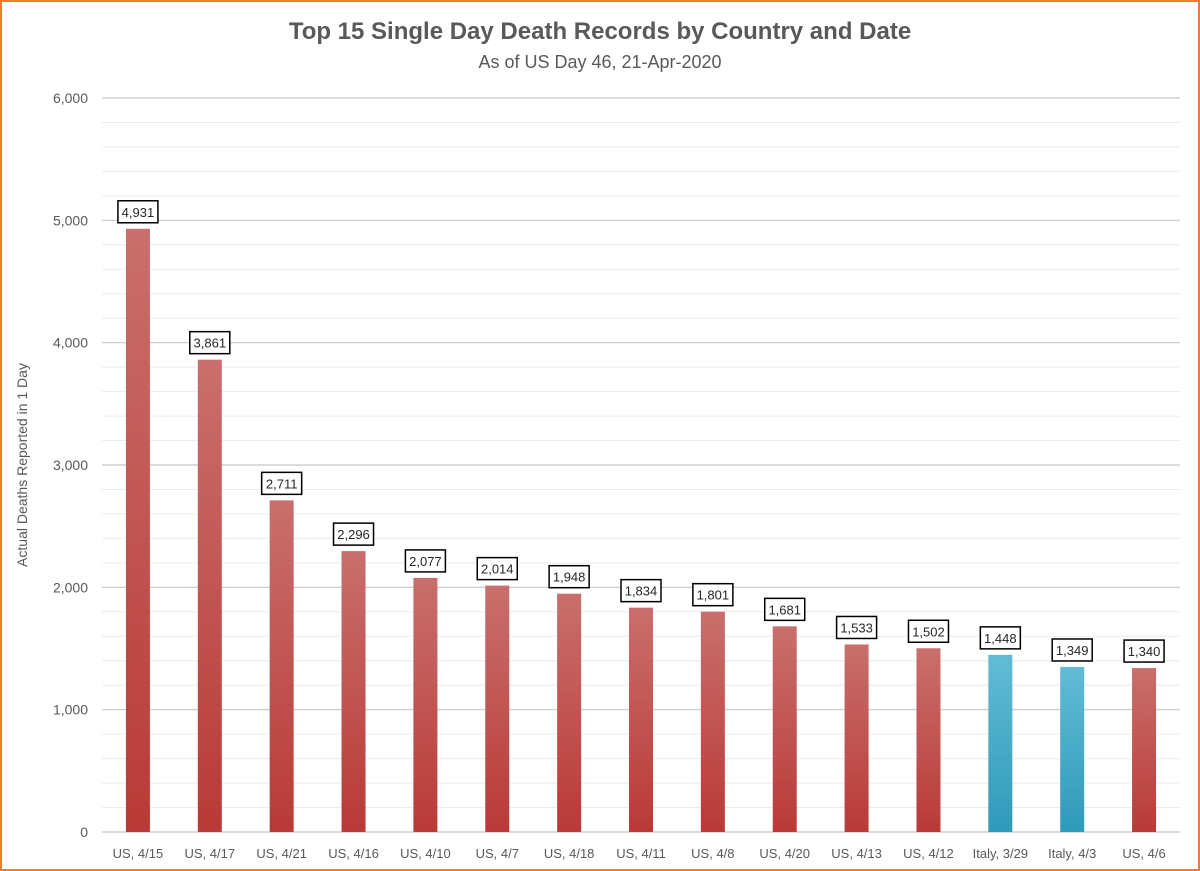  What do you see at coordinates (569, 853) in the screenshot?
I see `x-category-label: US, 4/18` at bounding box center [569, 853].